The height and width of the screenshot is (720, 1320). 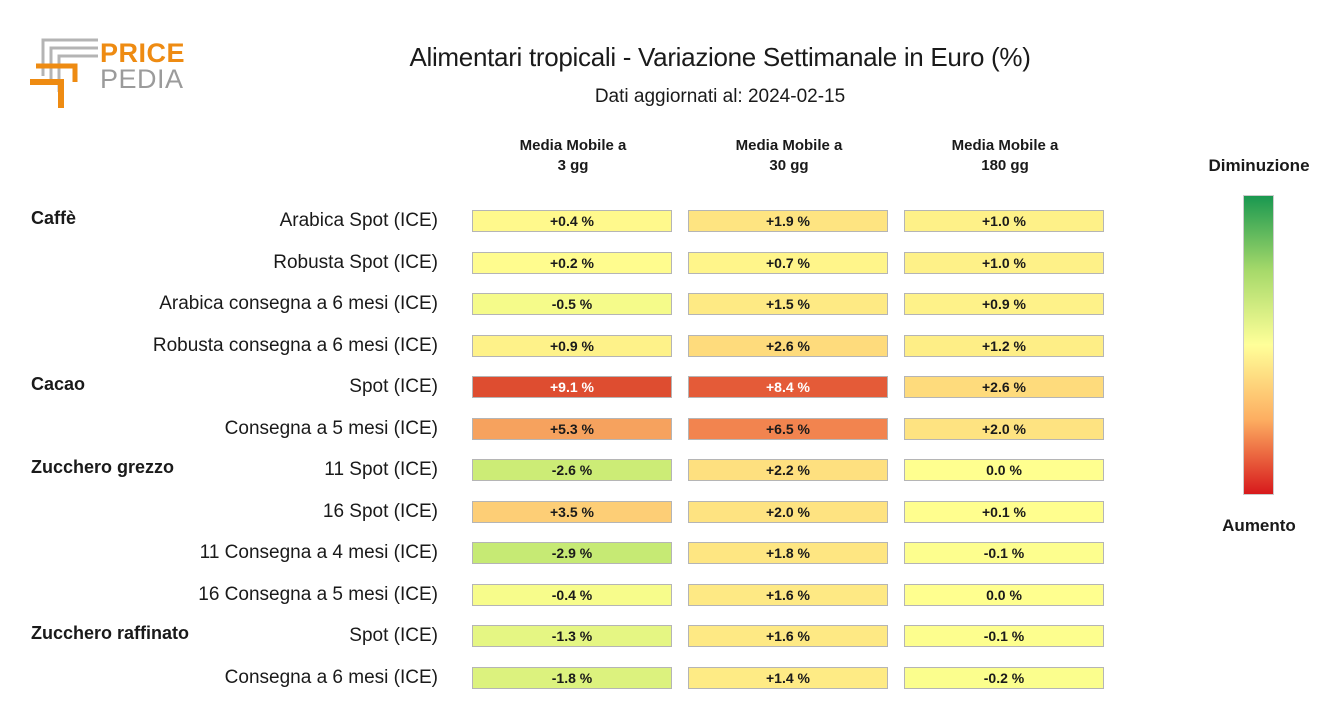 I want to click on group-label: Zucchero raffinato, so click(x=110, y=633).